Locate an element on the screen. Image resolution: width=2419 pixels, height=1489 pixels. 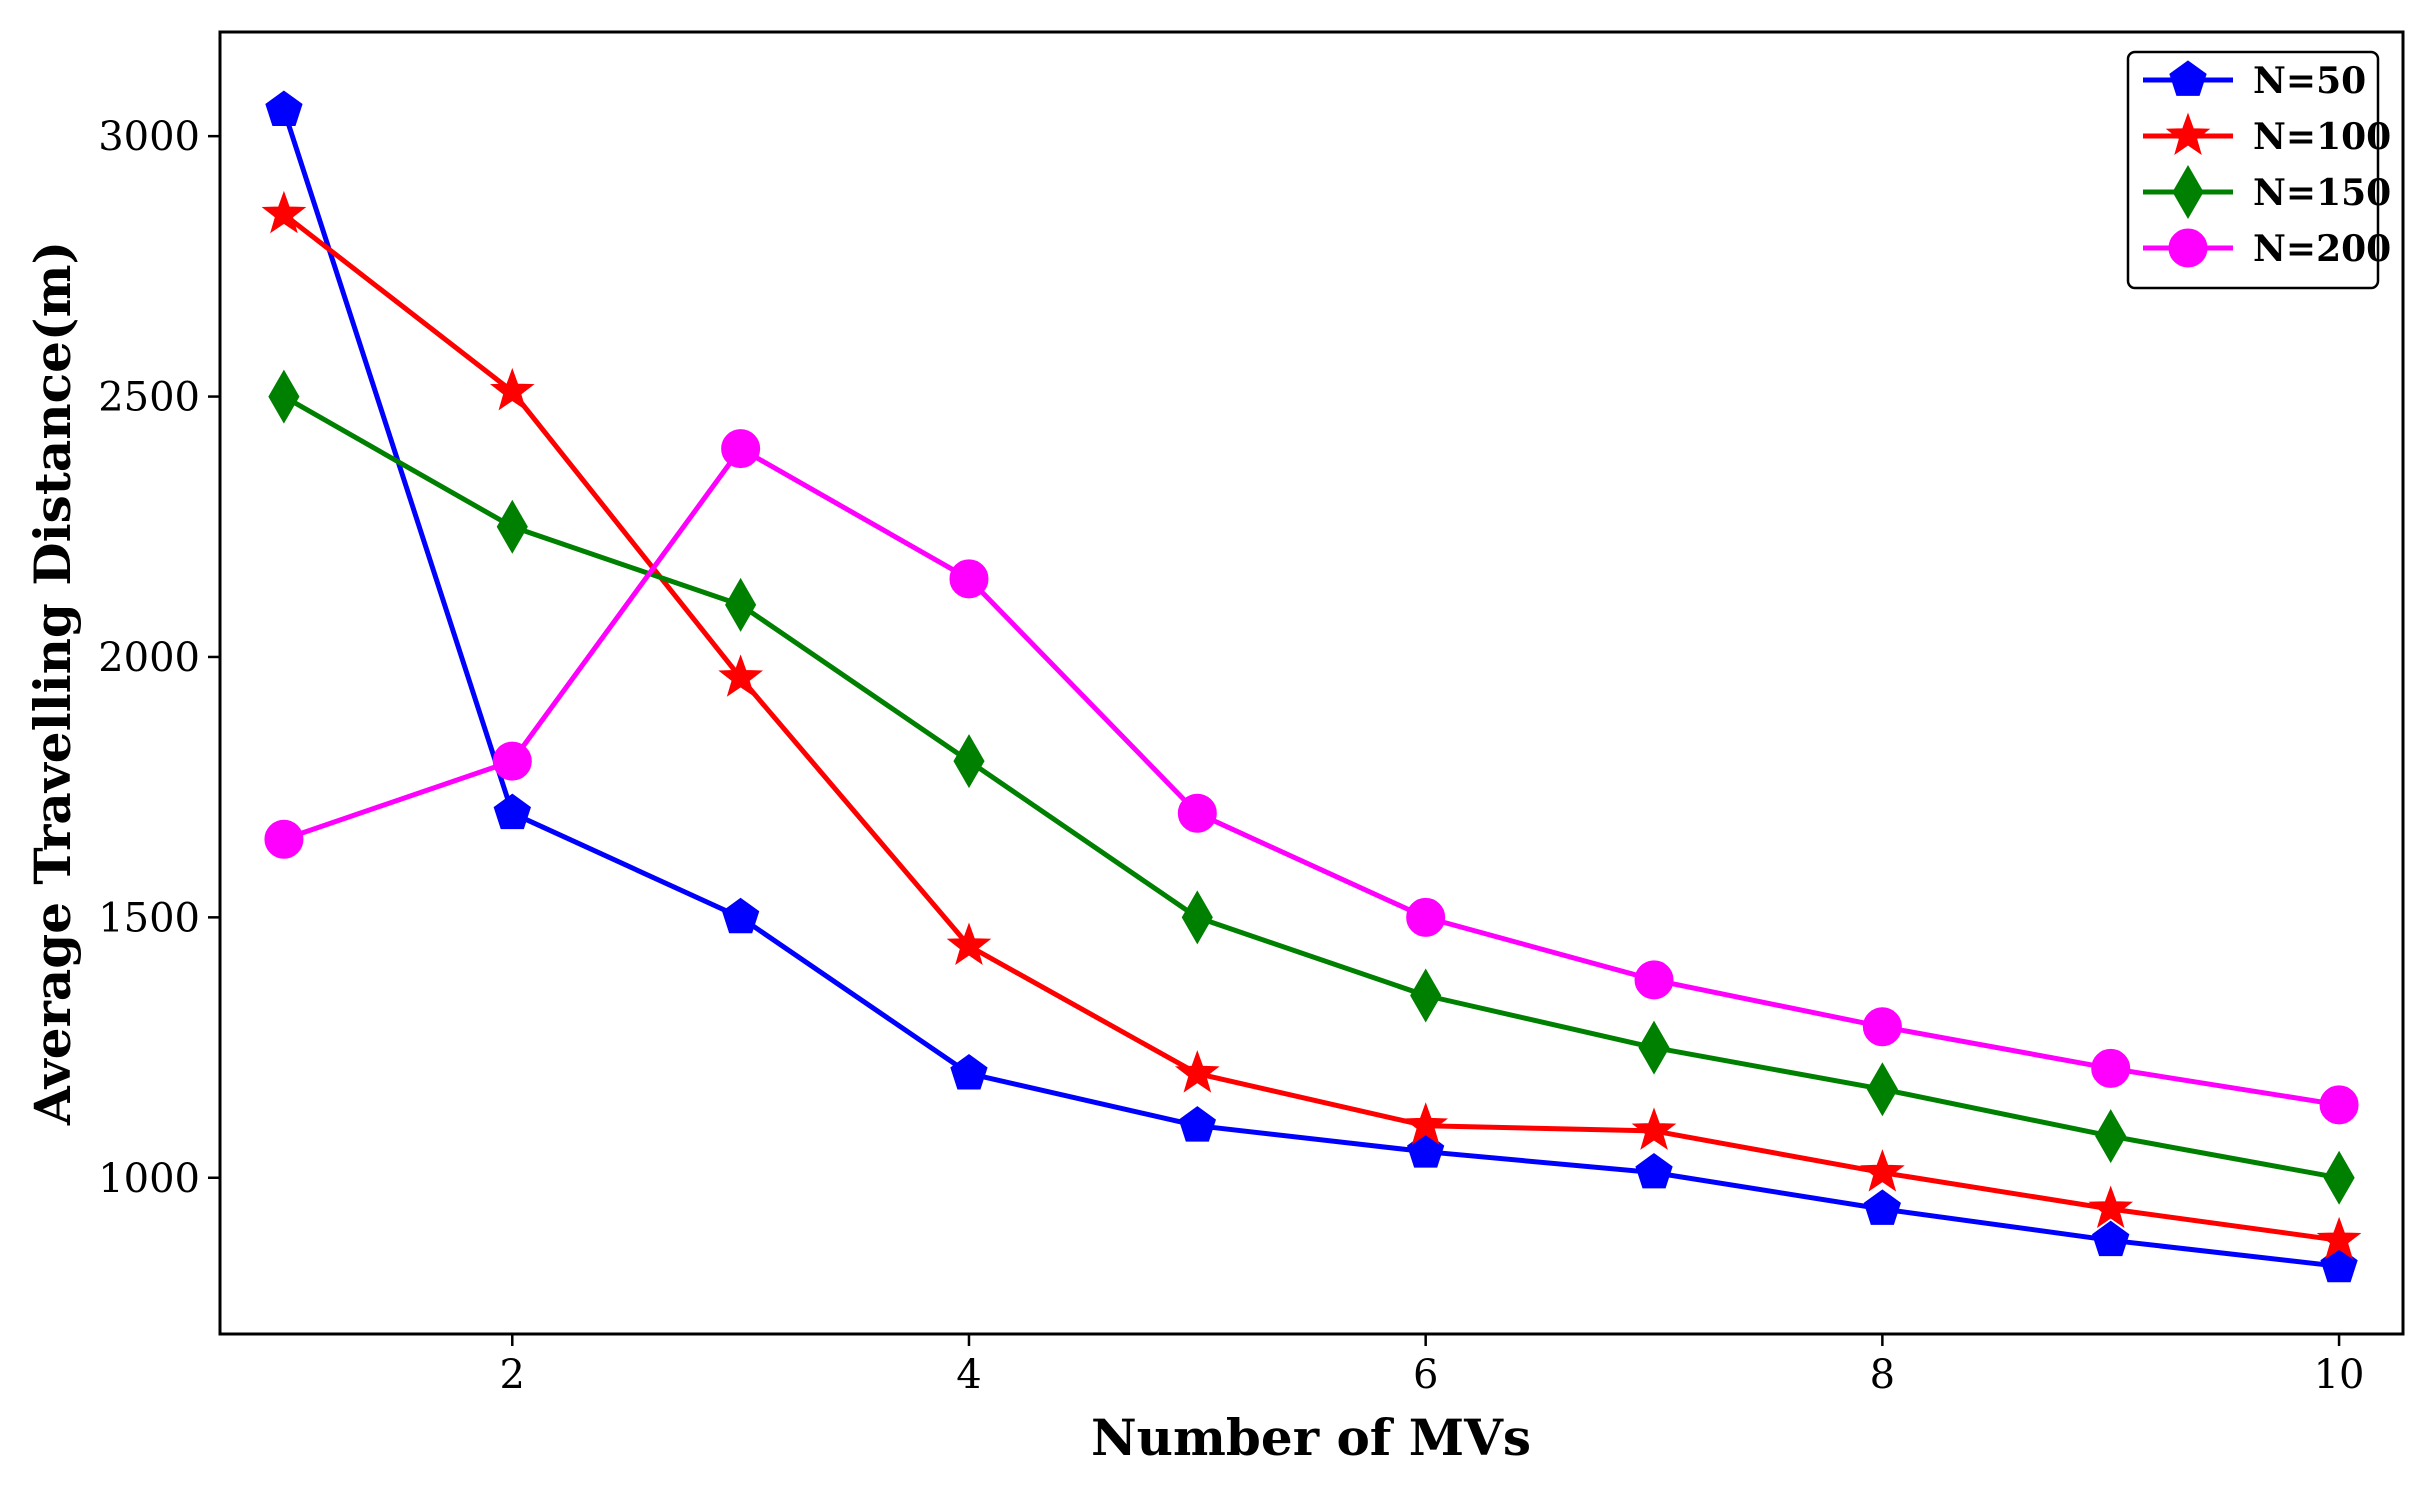
legend-label: N=50 is located at coordinates (2309, 81).